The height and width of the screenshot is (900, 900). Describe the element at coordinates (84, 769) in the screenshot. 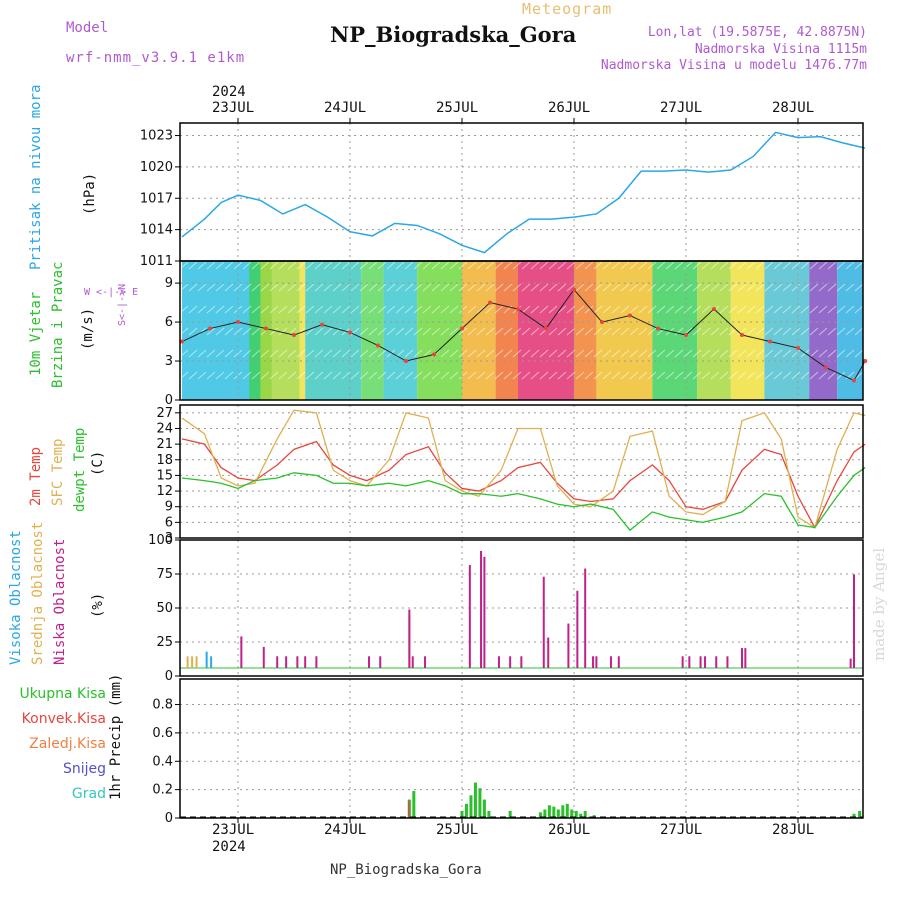

I see `legend-snow: Snijeg` at that location.